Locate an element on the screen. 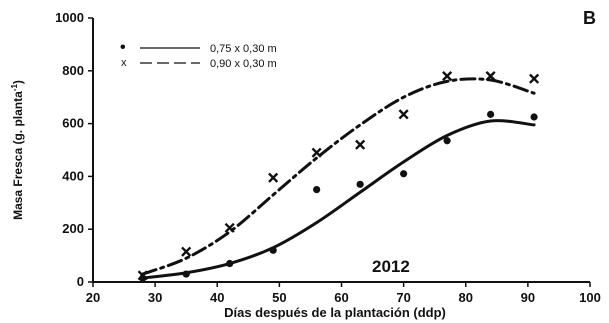 The height and width of the screenshot is (323, 609). y-axis-title: Masa Fresca (g. planta-1) is located at coordinates (17, 150).